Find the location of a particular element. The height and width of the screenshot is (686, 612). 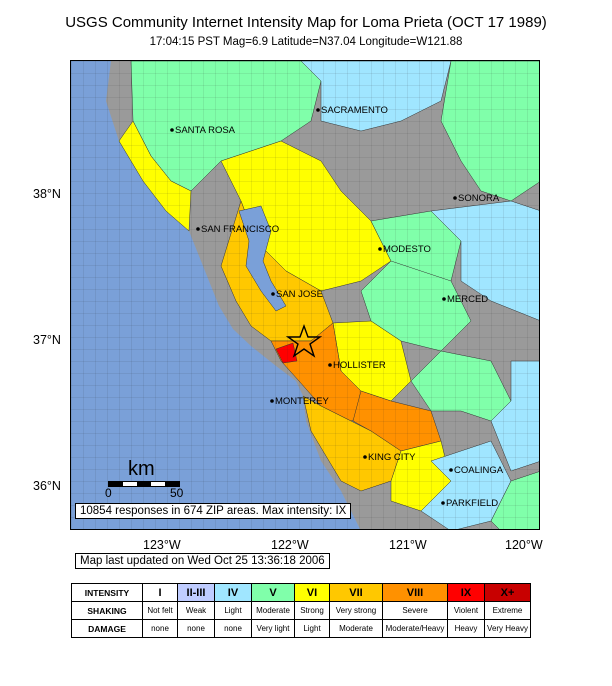

legend-intensity-cell: X+ is located at coordinates (507, 592).